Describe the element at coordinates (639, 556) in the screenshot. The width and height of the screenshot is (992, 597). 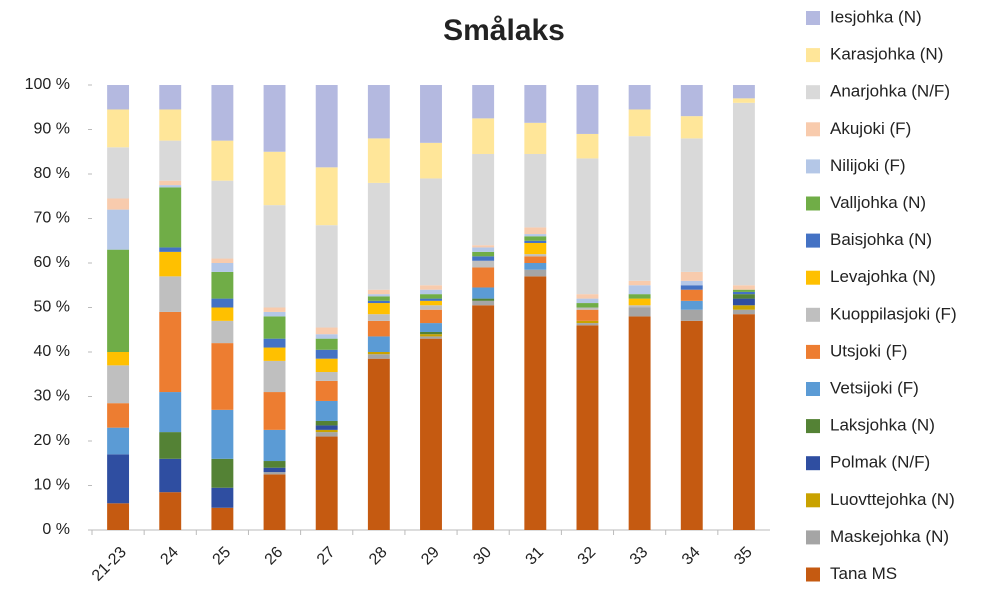
I see `x-tick-label: 33` at that location.